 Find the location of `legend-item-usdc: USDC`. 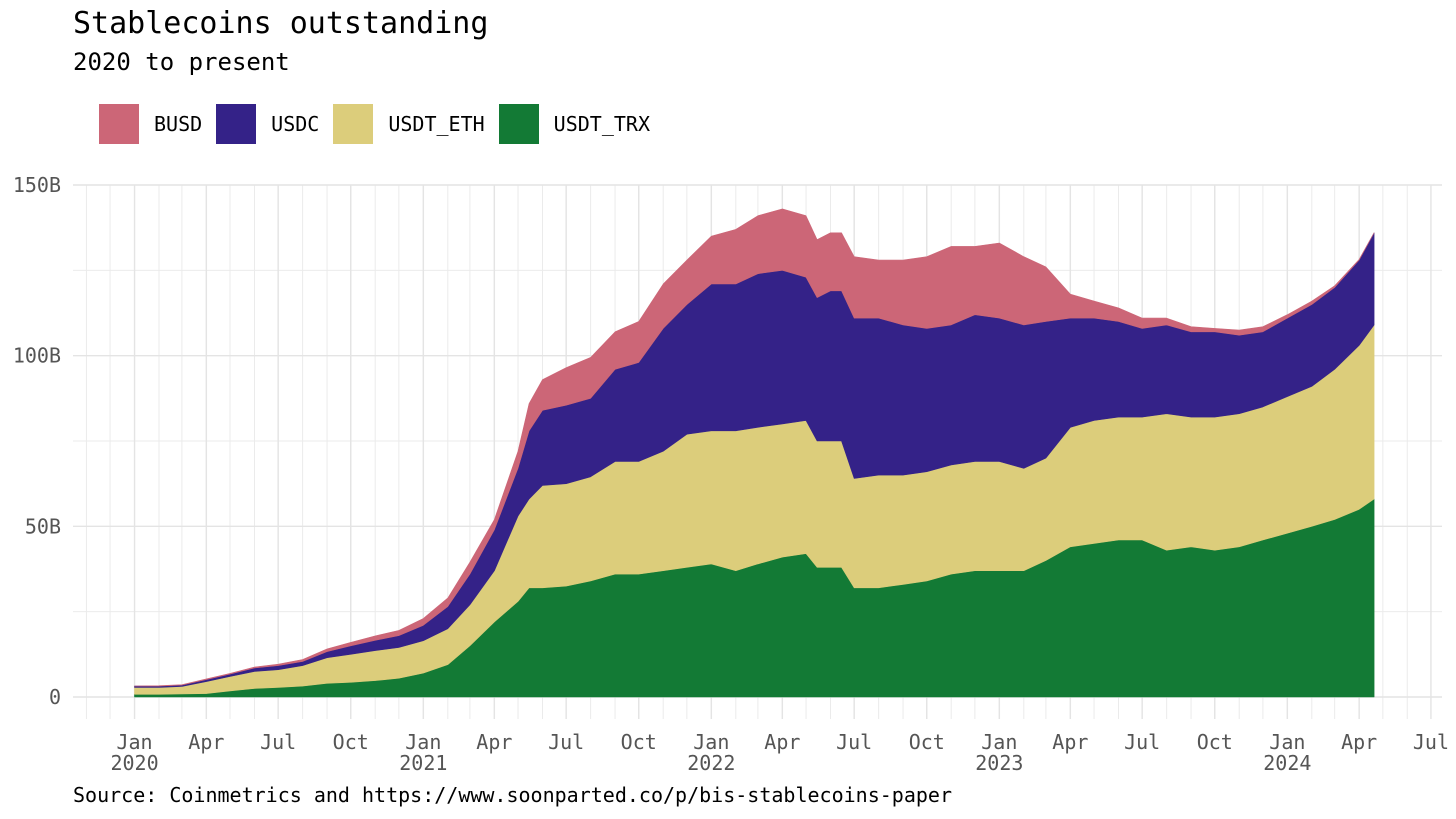

legend-item-usdc: USDC is located at coordinates (267, 124).